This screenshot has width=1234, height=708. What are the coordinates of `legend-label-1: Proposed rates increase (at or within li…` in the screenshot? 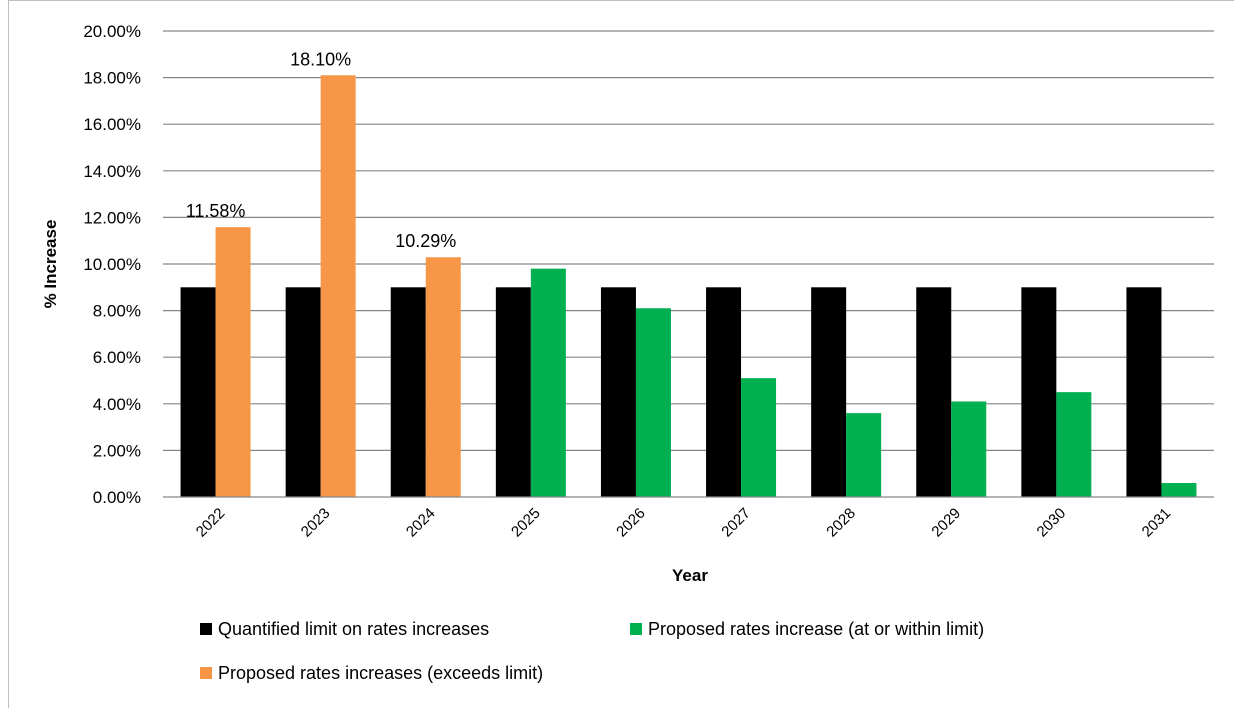 It's located at (816, 629).